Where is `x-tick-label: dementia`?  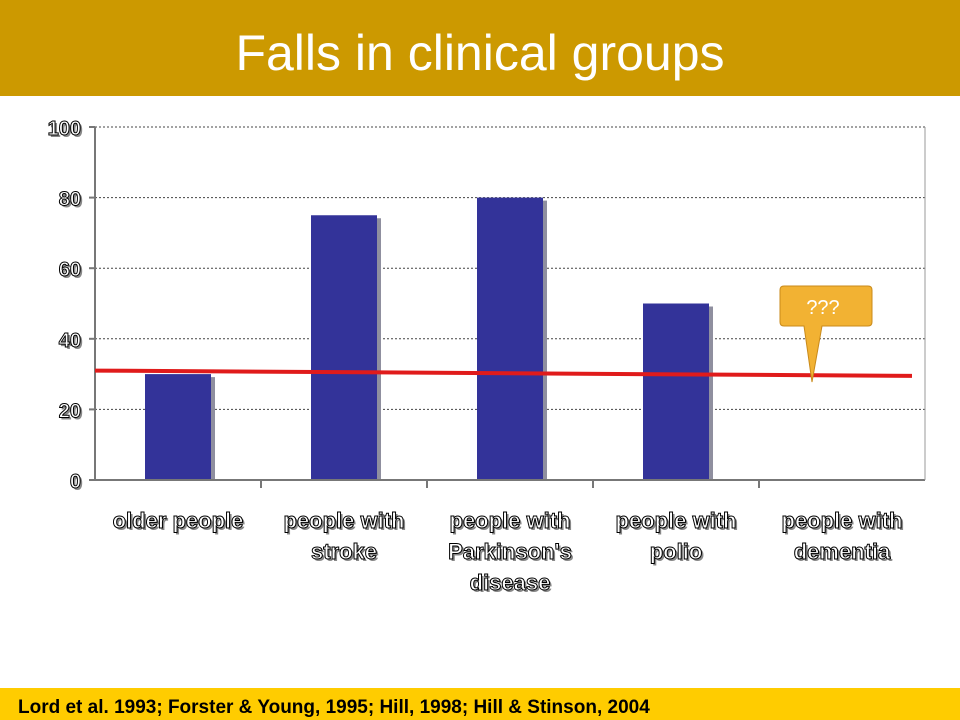 x-tick-label: dementia is located at coordinates (842, 551).